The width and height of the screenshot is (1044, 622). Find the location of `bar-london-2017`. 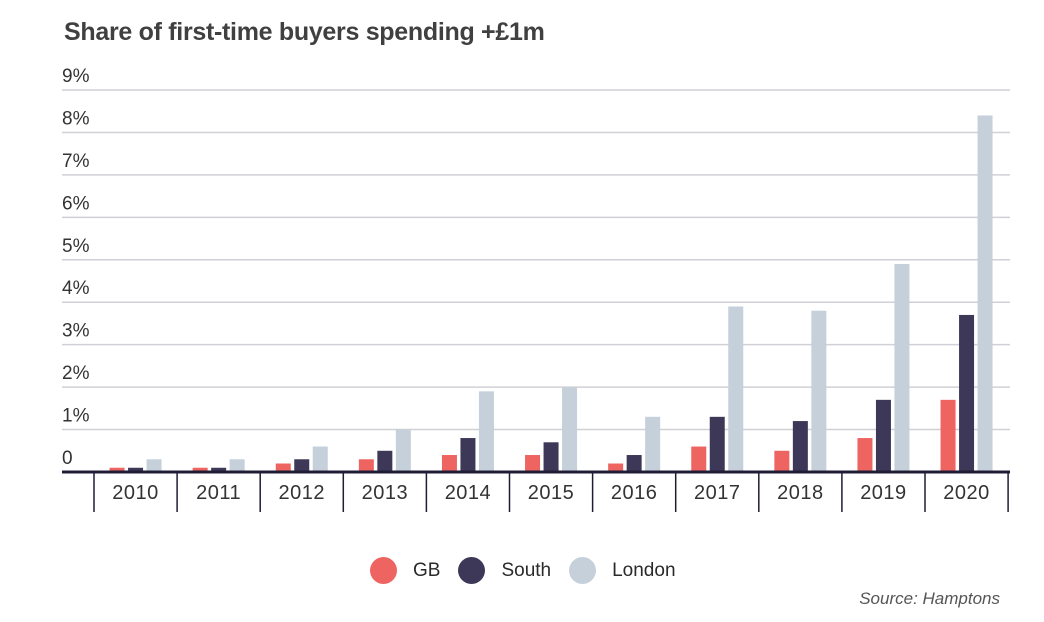

bar-london-2017 is located at coordinates (736, 389).